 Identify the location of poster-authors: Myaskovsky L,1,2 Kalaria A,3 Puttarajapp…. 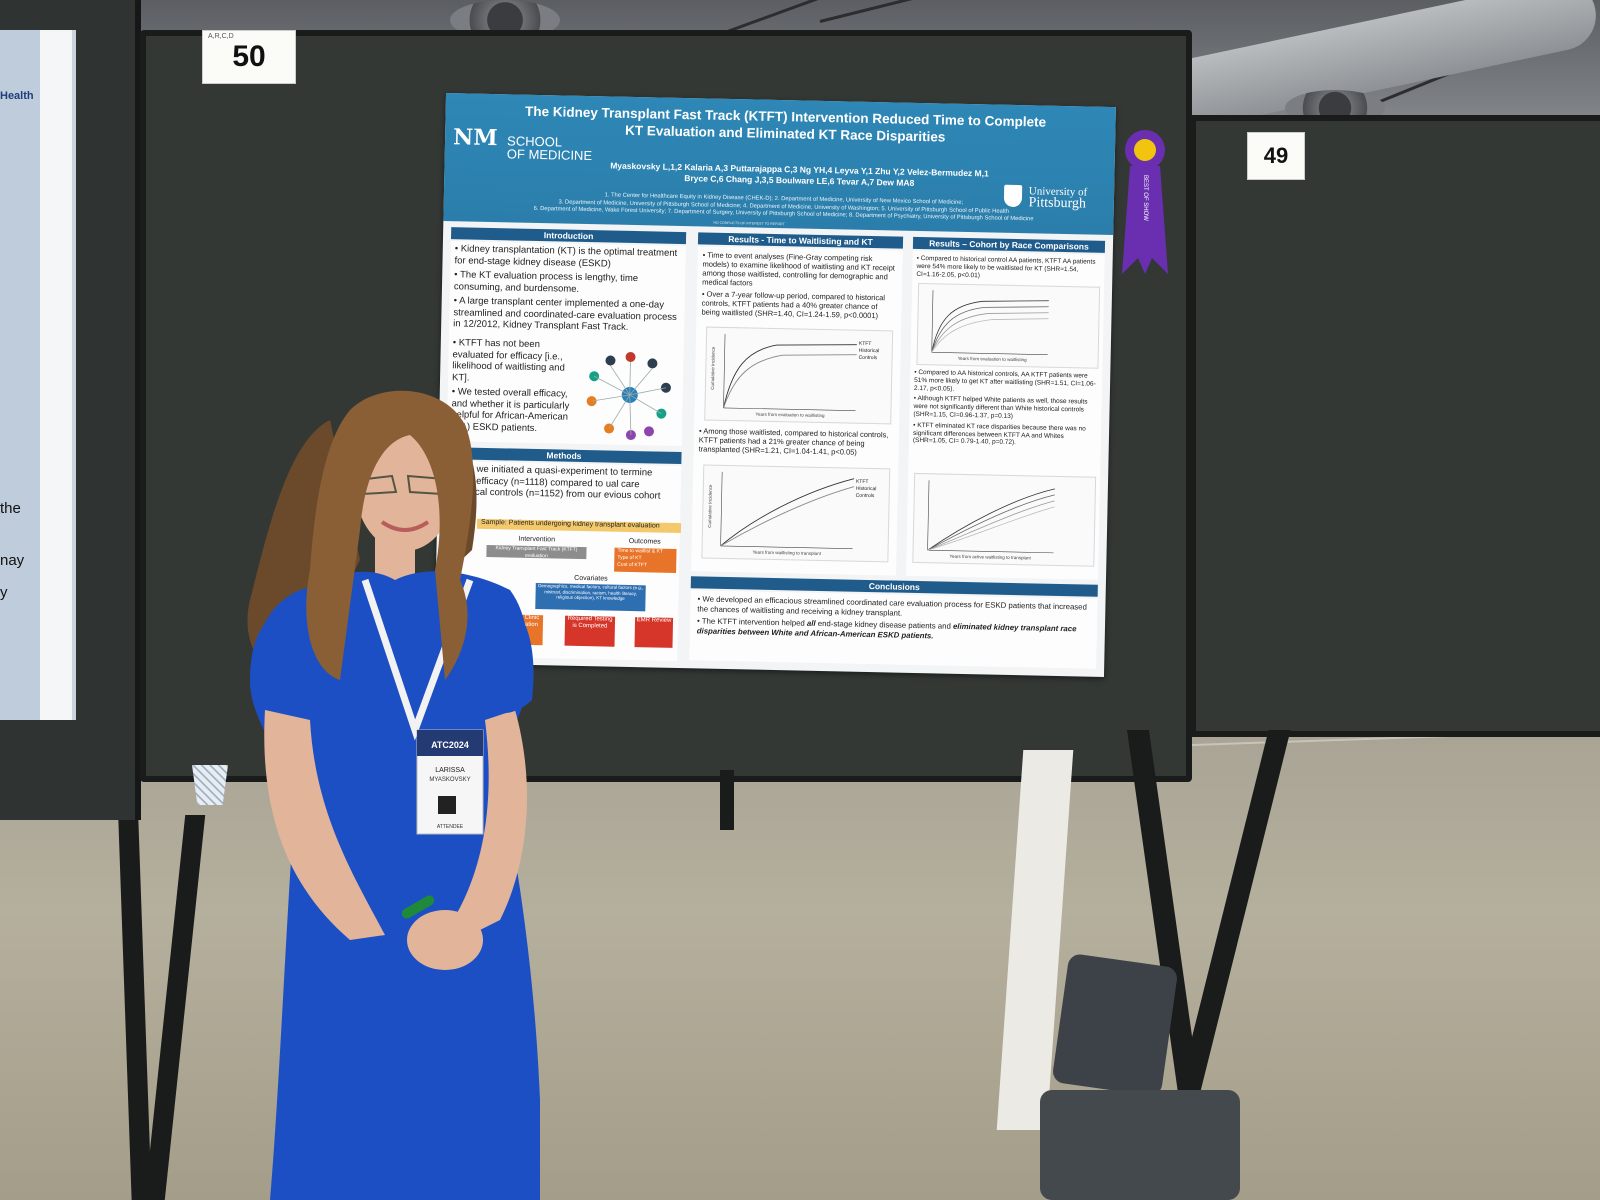
(799, 176).